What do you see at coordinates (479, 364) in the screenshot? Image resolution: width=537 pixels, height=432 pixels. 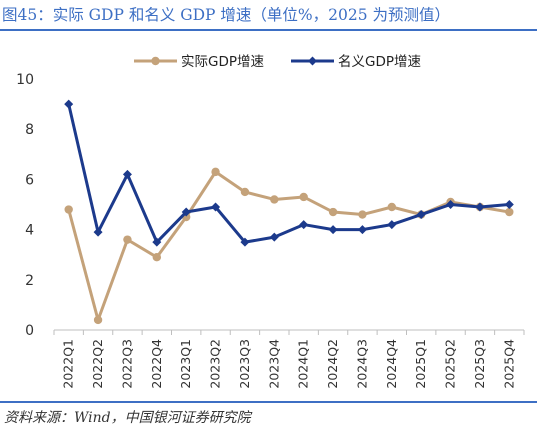 I see `x-tick-label: 2025Q3` at bounding box center [479, 364].